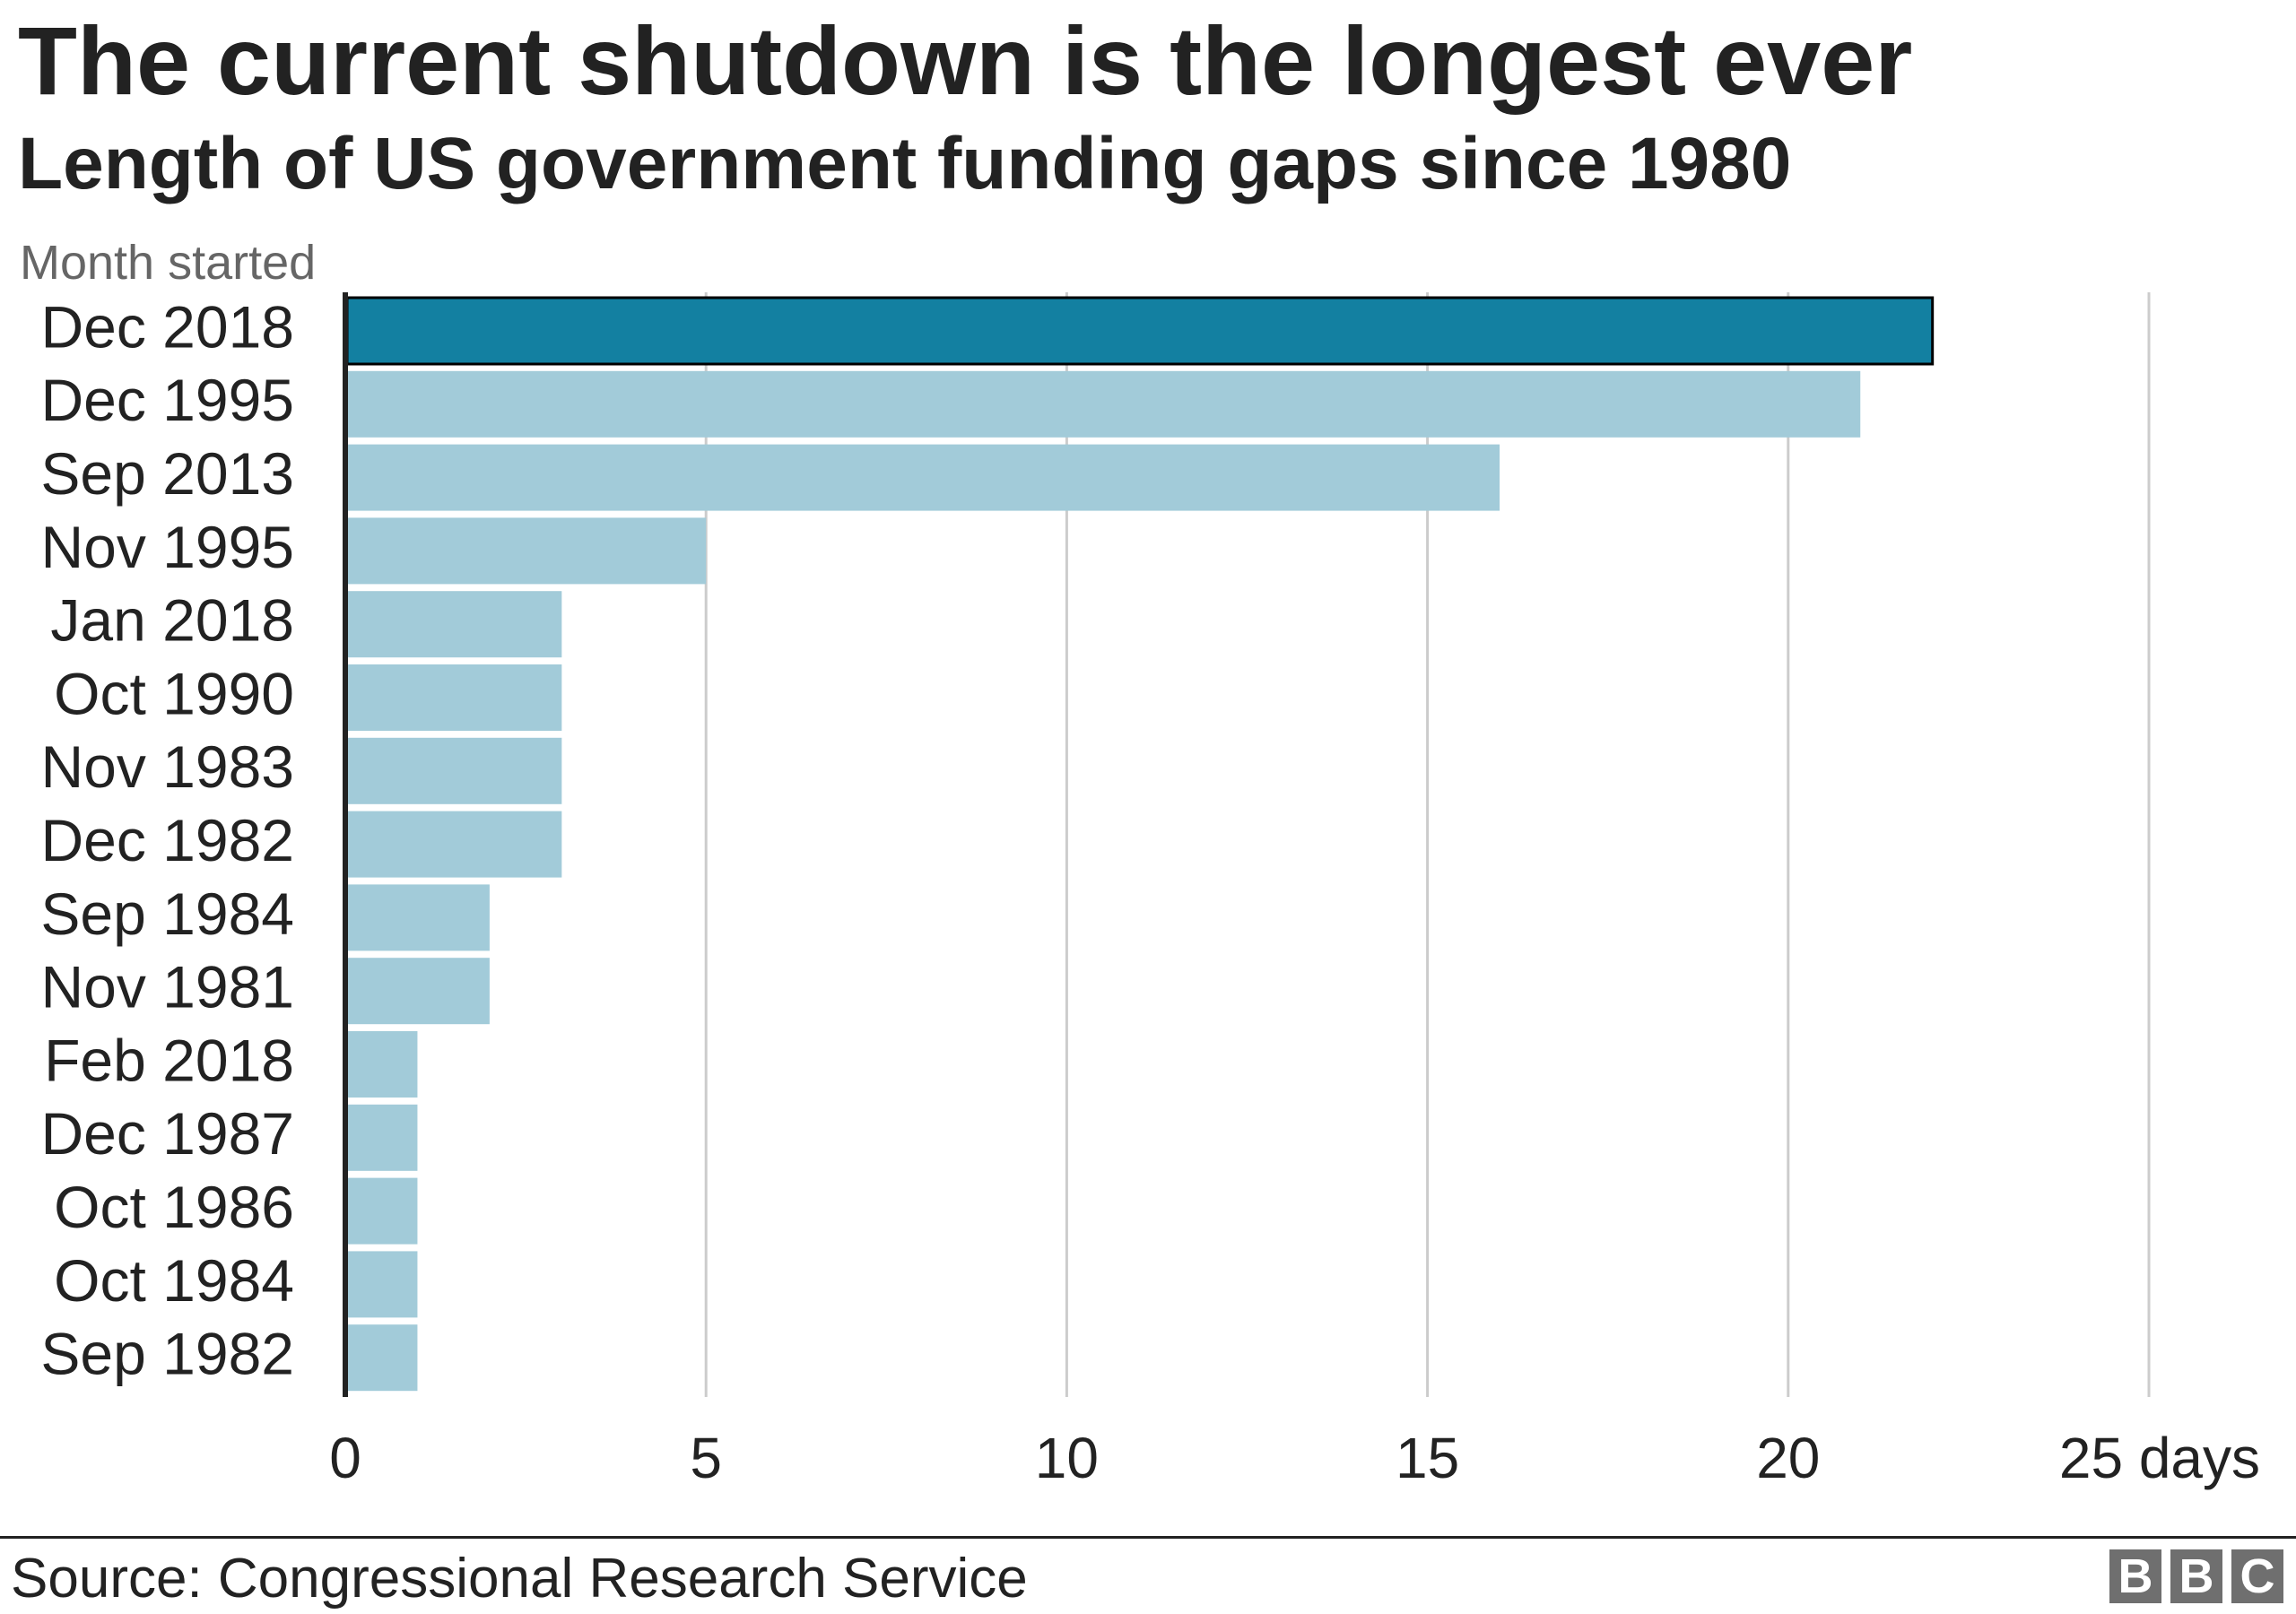 Image resolution: width=2296 pixels, height=1614 pixels. What do you see at coordinates (168, 263) in the screenshot?
I see `y-axis-title: Month started` at bounding box center [168, 263].